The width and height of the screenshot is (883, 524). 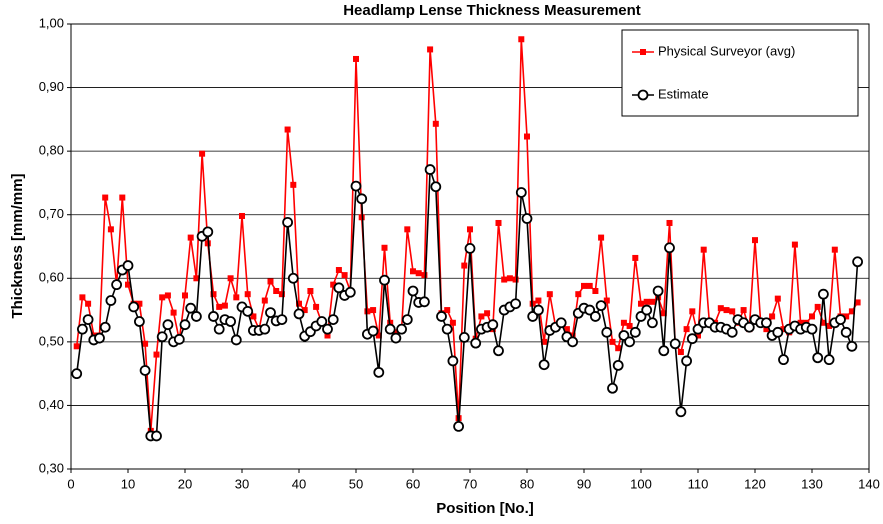 I want to click on y-tick-label: 0,40, so click(x=51, y=404).